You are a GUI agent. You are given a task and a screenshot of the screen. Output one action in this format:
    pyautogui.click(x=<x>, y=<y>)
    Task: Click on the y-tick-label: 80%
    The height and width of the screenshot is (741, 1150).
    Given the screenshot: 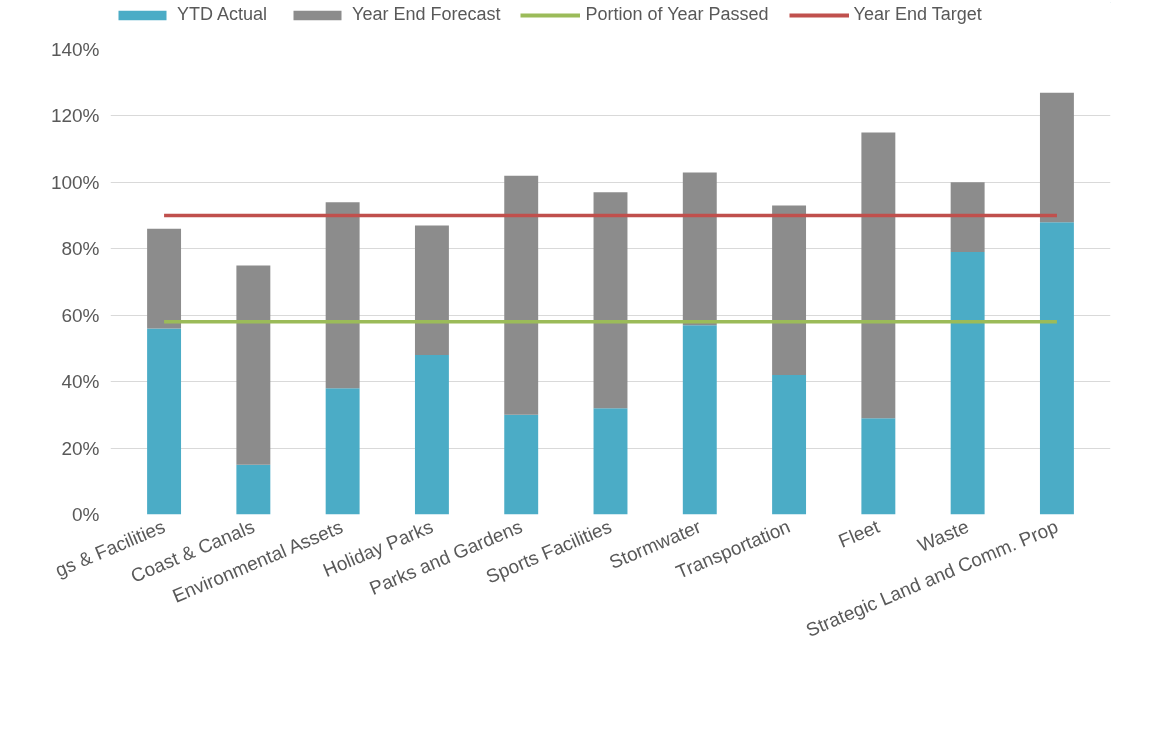 What is the action you would take?
    pyautogui.click(x=80, y=249)
    